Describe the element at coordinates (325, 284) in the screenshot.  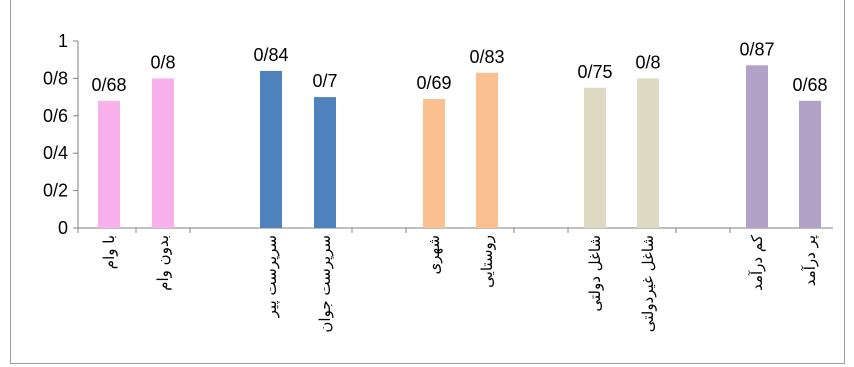
I see `category-label: سرپرست جوان` at that location.